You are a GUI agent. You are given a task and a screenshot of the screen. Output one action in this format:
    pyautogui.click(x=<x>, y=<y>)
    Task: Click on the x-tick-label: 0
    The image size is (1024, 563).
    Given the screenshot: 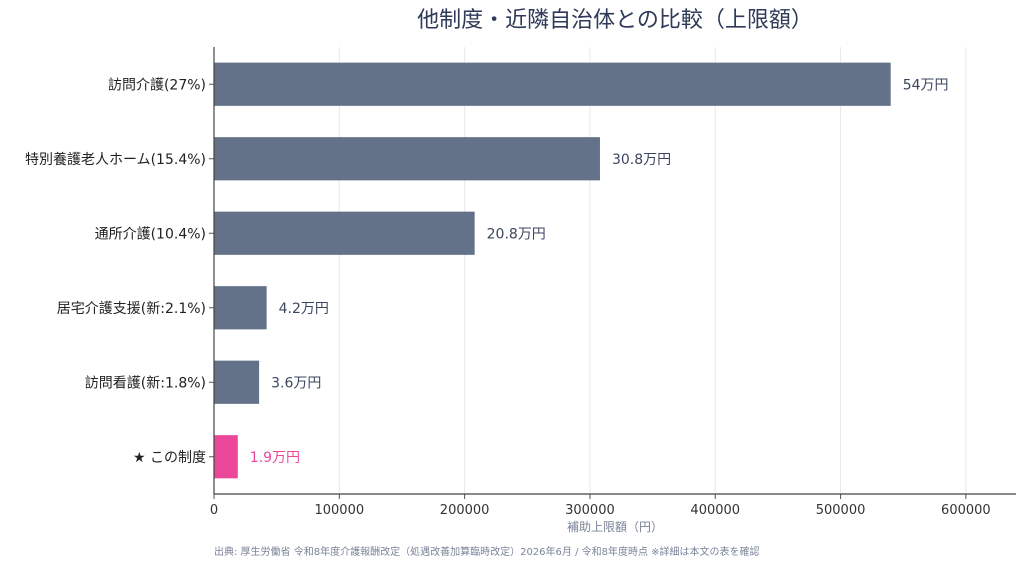 What is the action you would take?
    pyautogui.click(x=214, y=510)
    